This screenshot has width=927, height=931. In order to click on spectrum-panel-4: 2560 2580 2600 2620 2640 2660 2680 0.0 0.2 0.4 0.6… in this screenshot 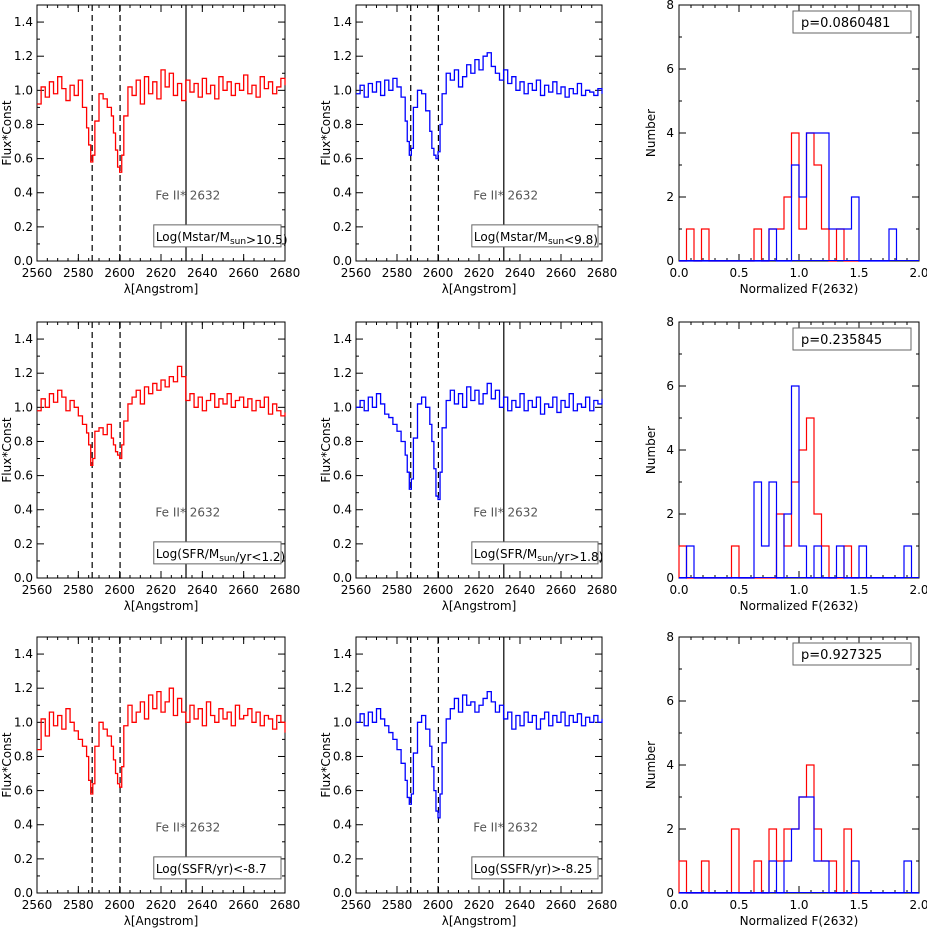, I will do `click(468, 467)`.